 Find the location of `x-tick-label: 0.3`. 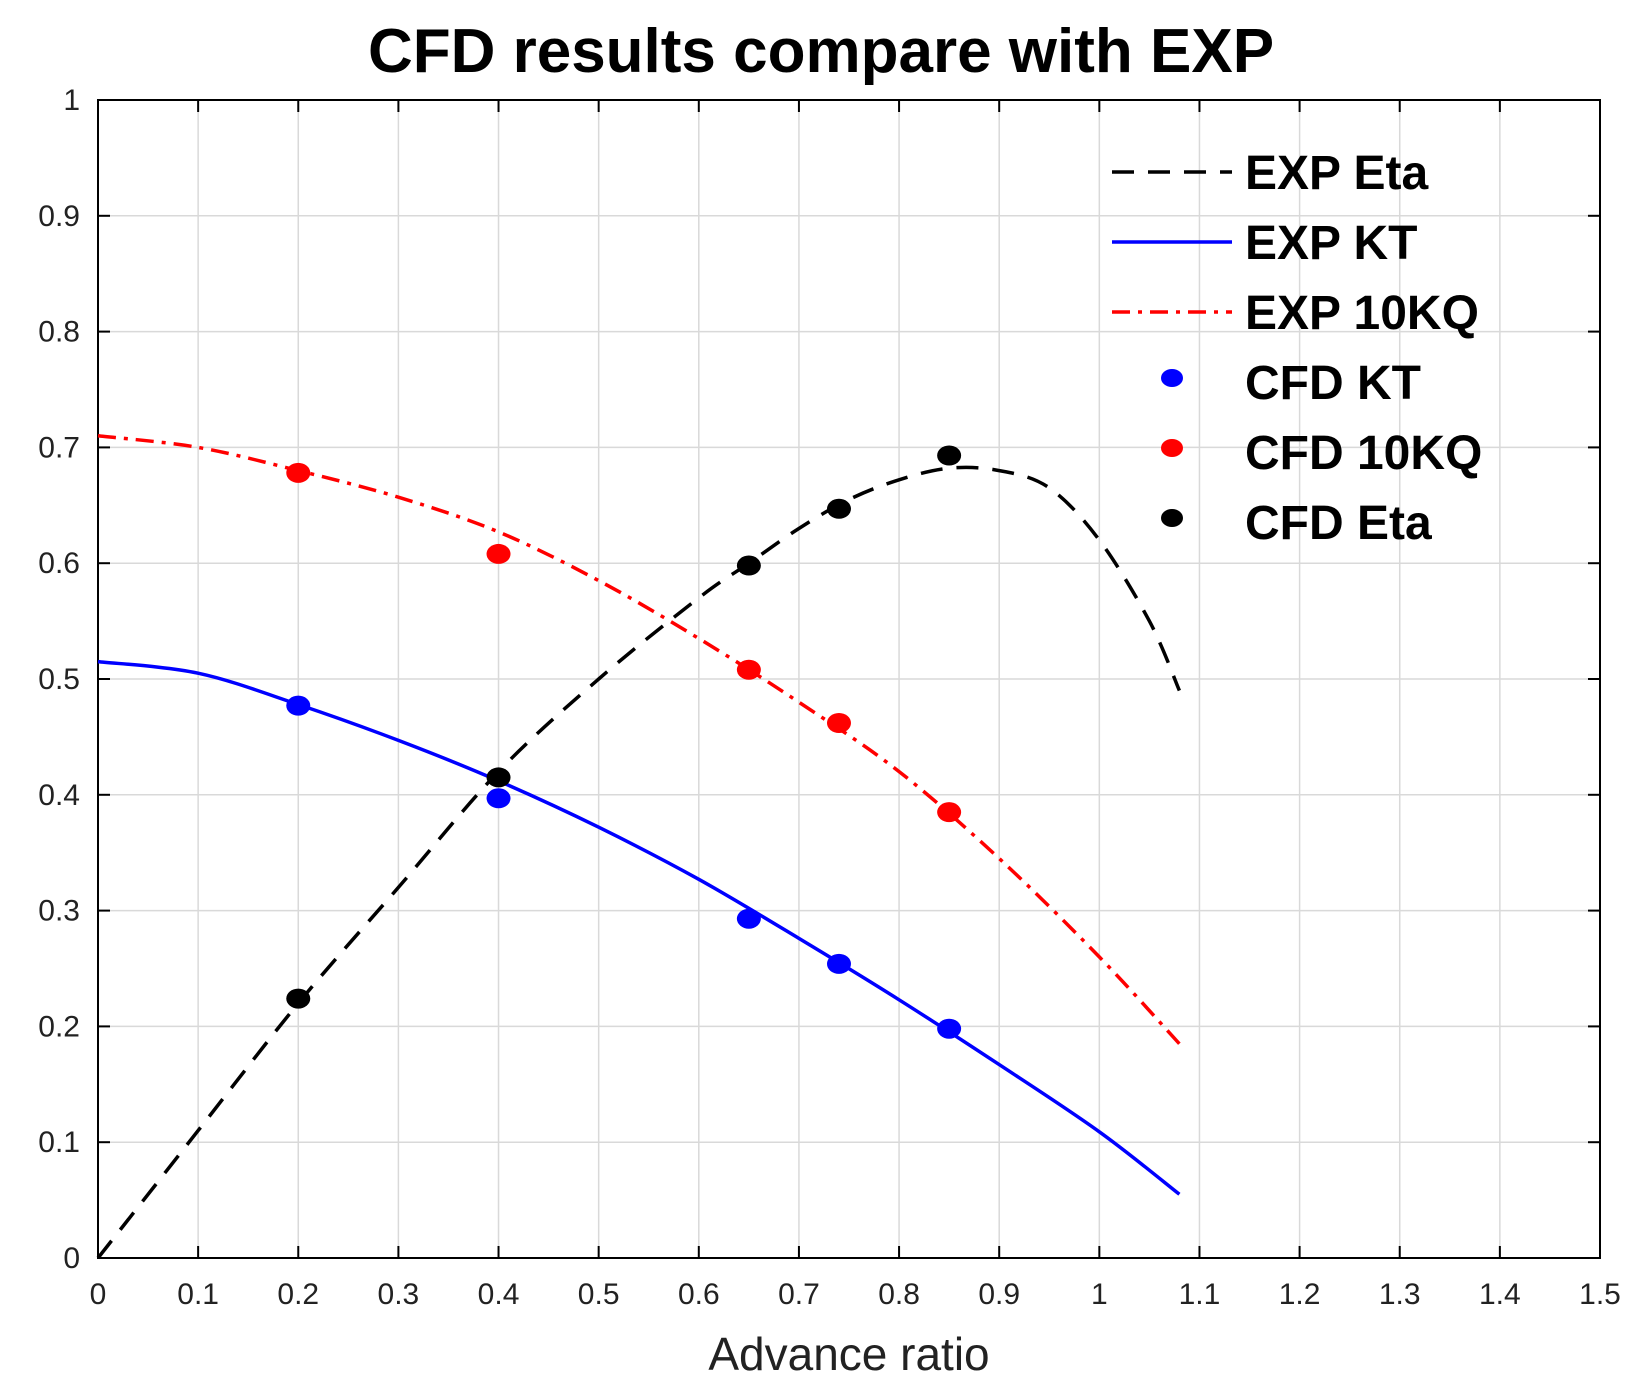

x-tick-label: 0.3 is located at coordinates (399, 1294).